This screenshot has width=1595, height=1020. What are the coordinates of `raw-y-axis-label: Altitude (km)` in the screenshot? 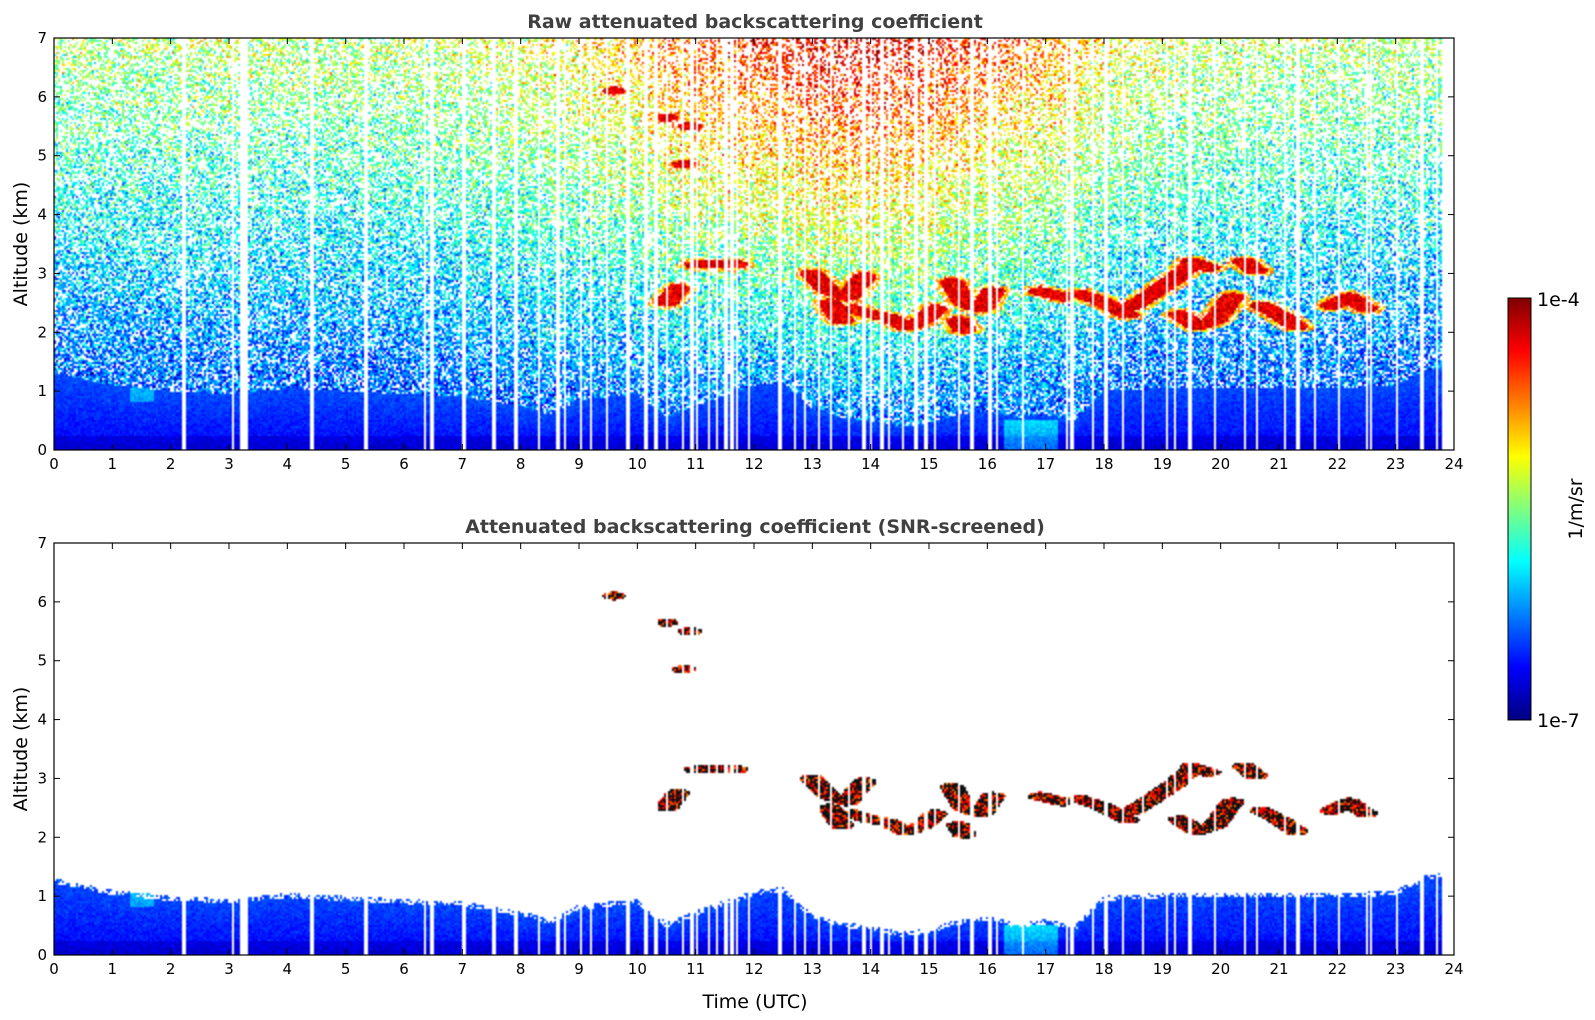 It's located at (21, 244).